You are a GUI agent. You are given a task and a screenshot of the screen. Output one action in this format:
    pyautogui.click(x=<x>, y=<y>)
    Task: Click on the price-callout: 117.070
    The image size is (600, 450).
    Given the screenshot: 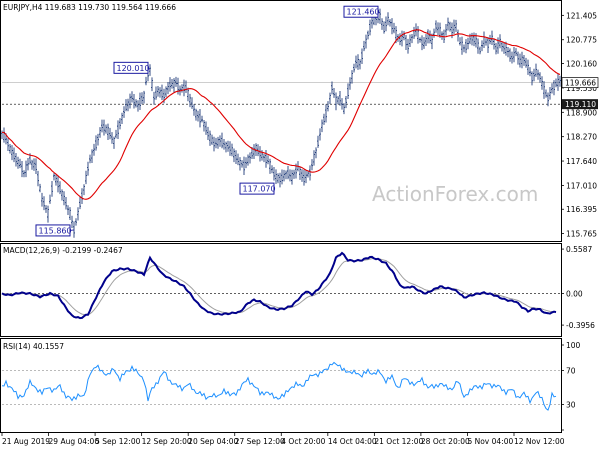 What is the action you would take?
    pyautogui.click(x=257, y=188)
    